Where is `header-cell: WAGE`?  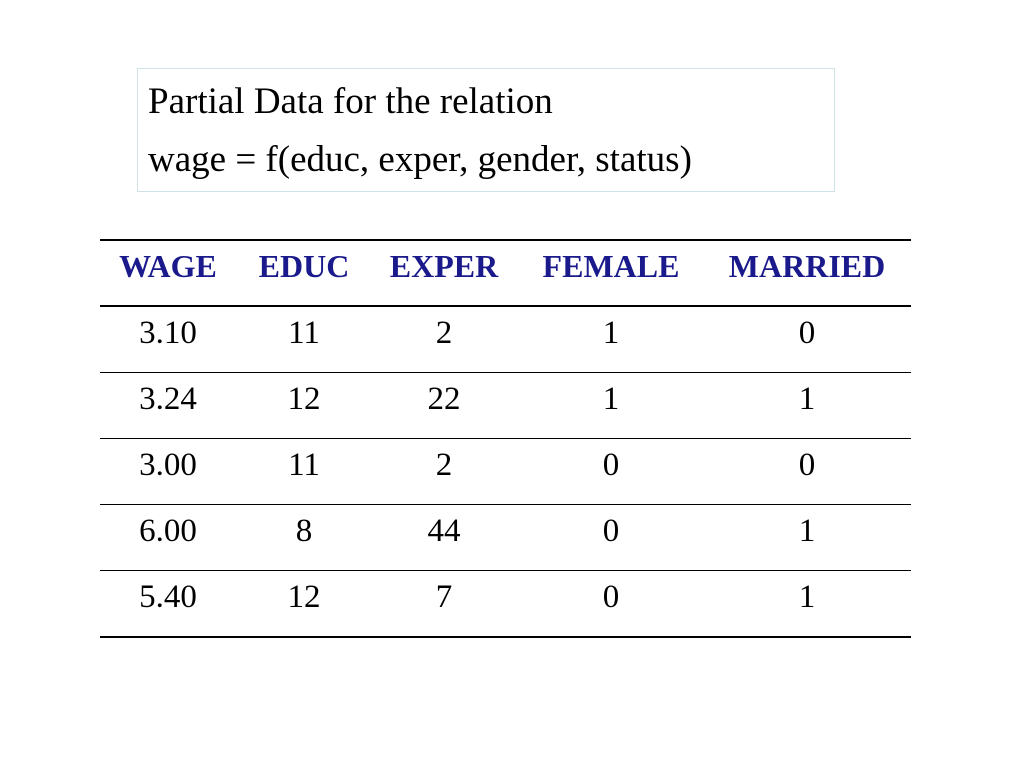
header-cell: WAGE is located at coordinates (168, 266).